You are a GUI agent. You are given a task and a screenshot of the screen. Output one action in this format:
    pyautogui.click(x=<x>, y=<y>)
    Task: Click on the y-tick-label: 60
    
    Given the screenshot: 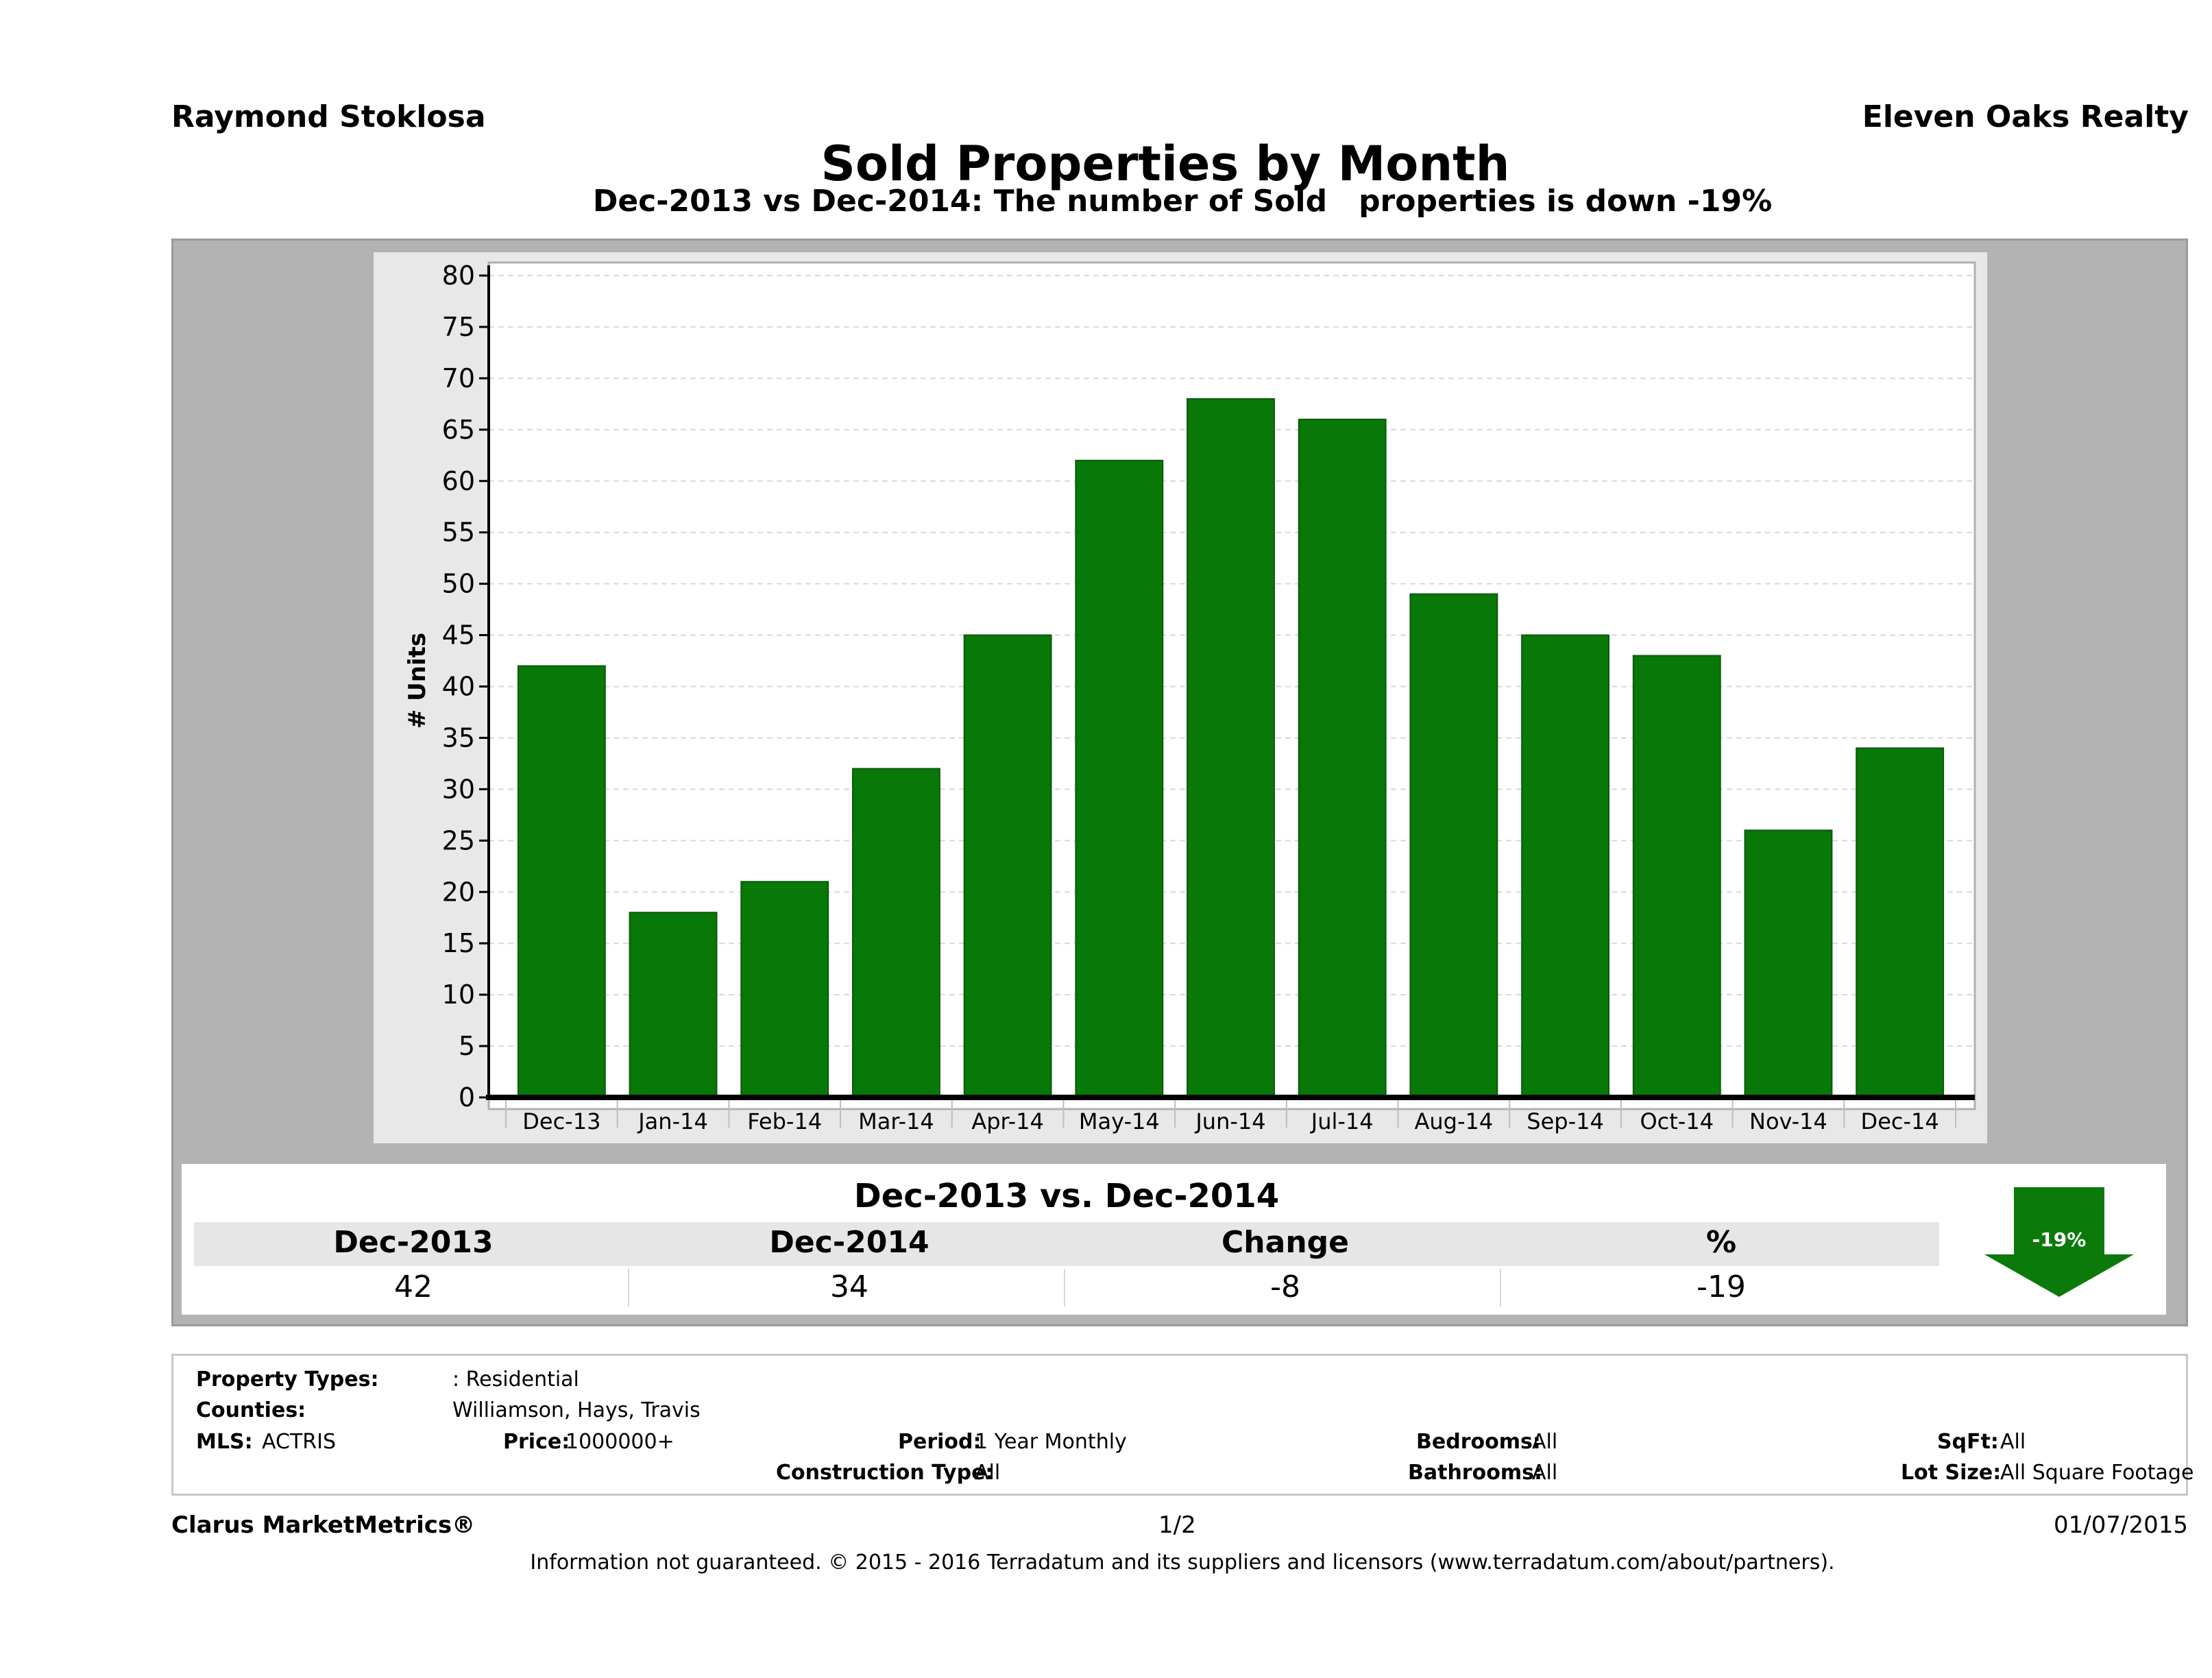 What is the action you would take?
    pyautogui.click(x=458, y=481)
    